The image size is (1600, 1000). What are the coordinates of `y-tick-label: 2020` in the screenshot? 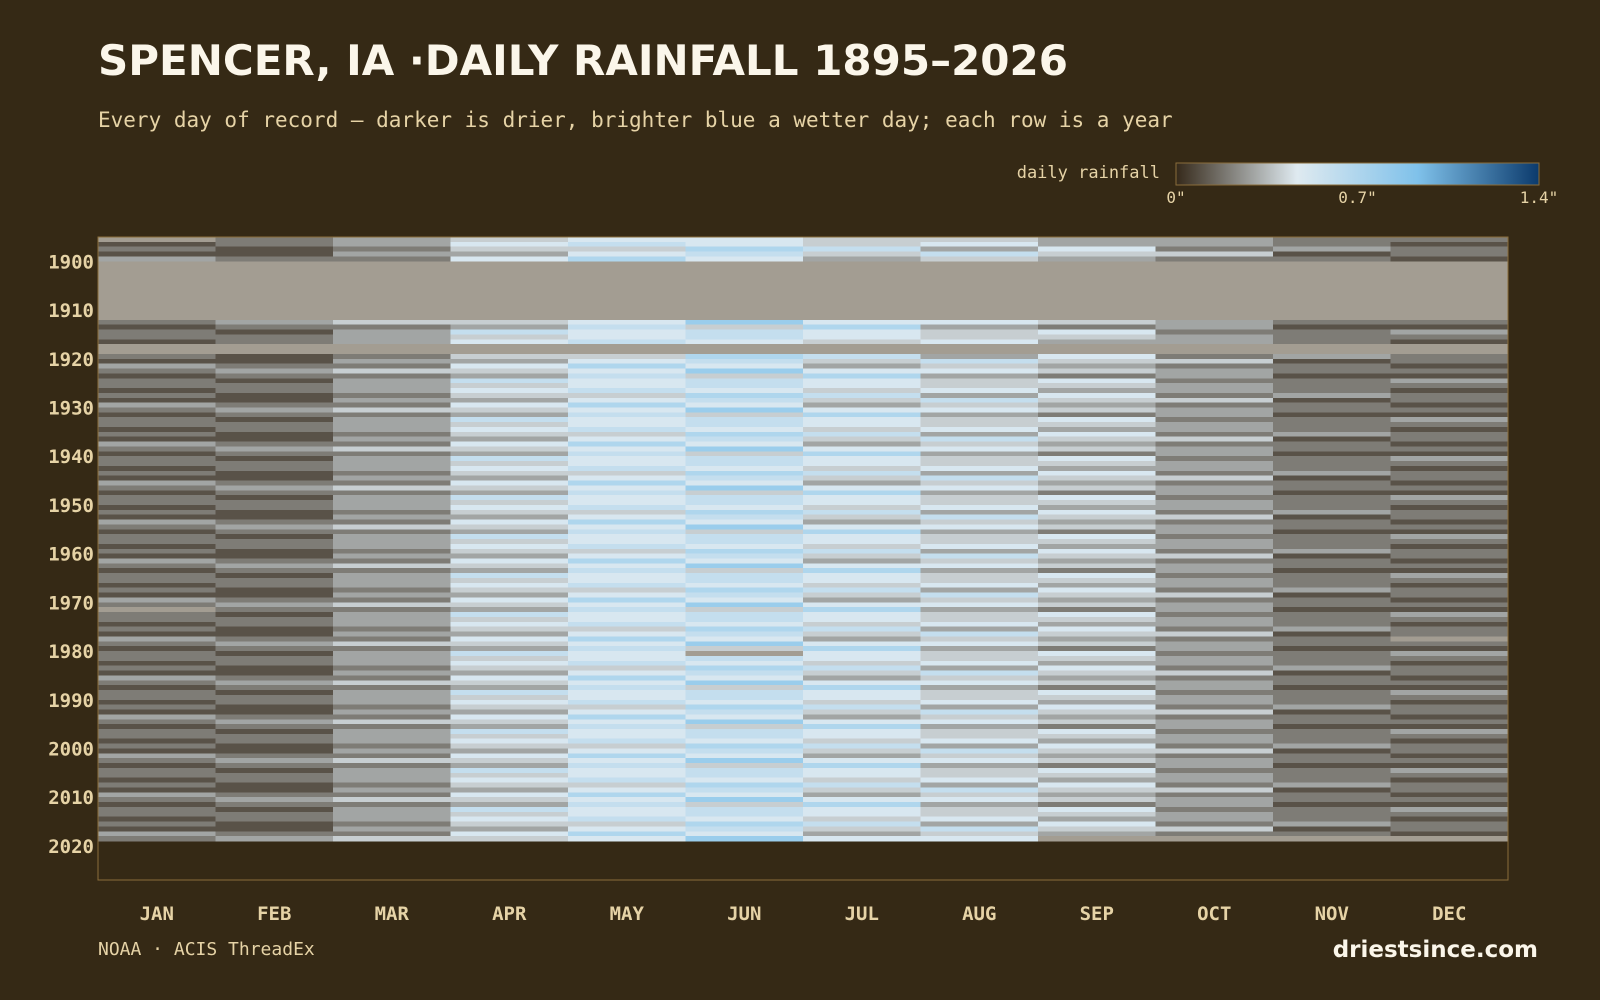 It's located at (71, 847).